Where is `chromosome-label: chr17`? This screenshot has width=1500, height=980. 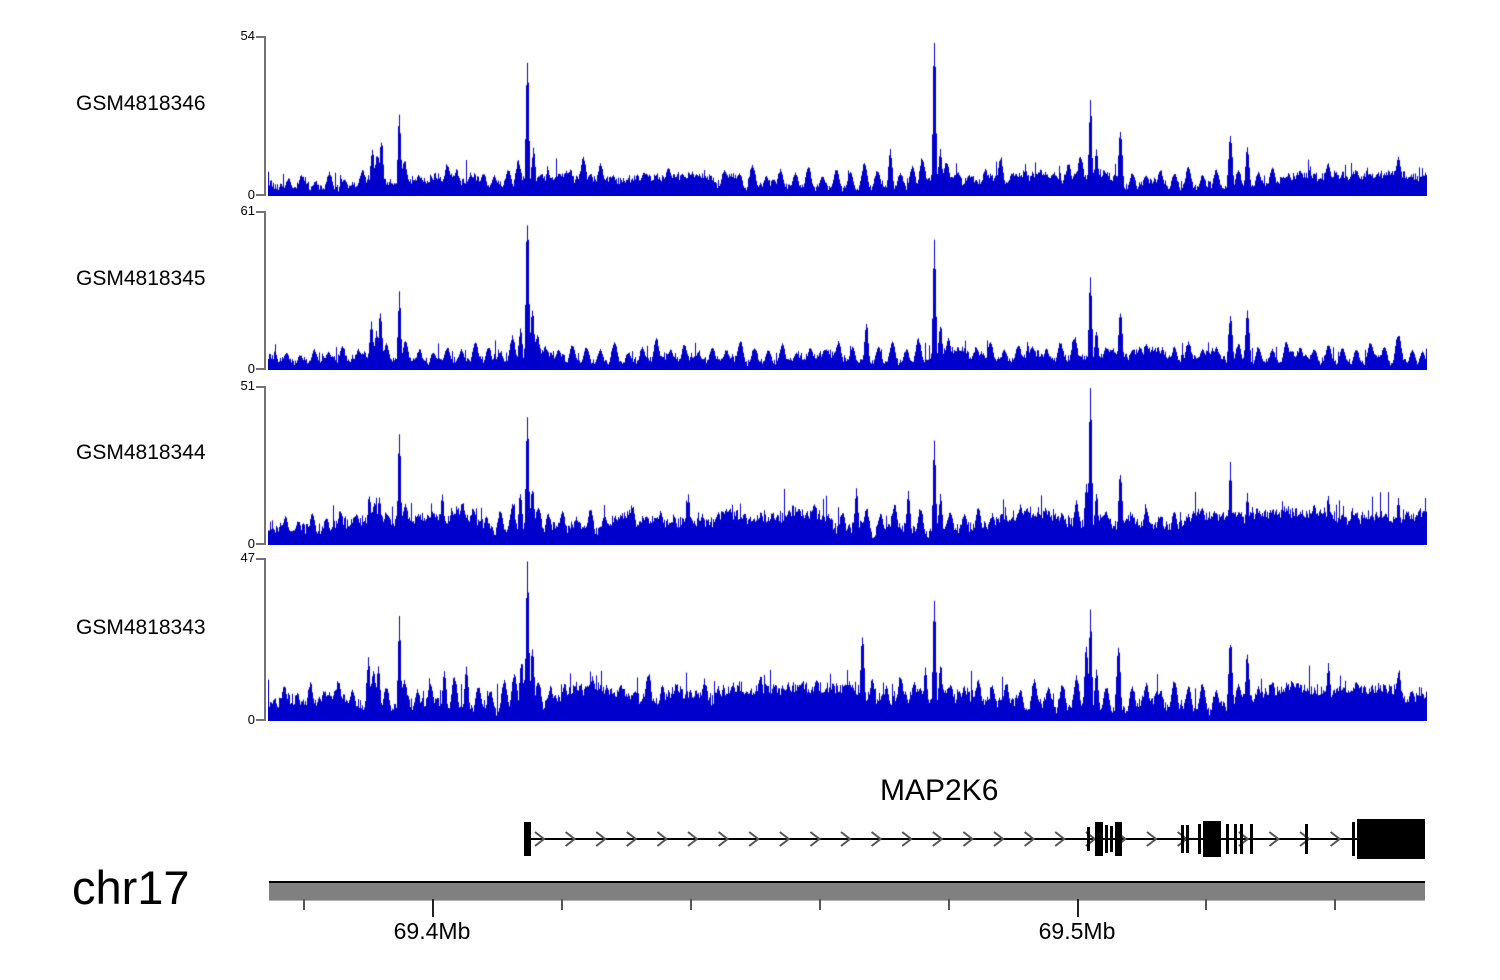
chromosome-label: chr17 is located at coordinates (131, 887).